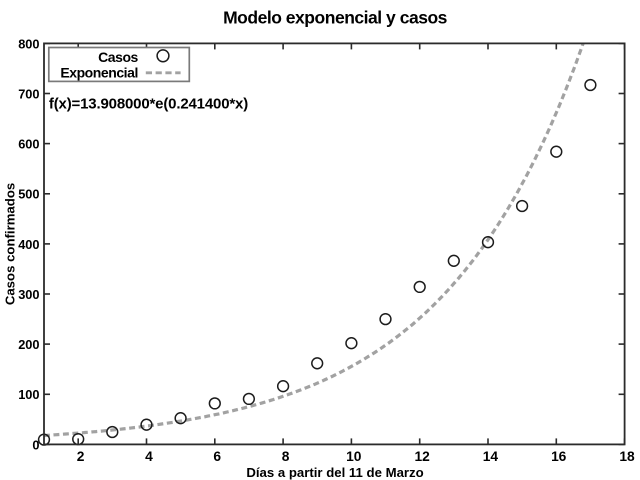  What do you see at coordinates (118, 57) in the screenshot?
I see `svg-text: Casos` at bounding box center [118, 57].